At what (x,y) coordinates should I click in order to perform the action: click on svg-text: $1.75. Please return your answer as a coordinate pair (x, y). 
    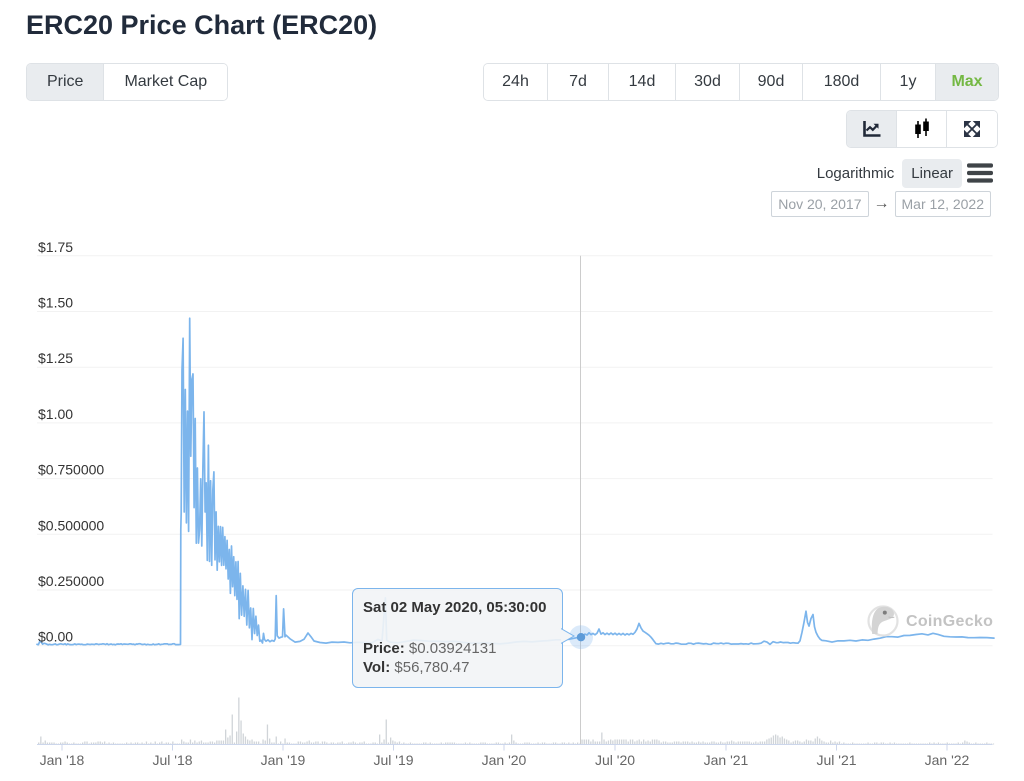
    Looking at the image, I should click on (55, 247).